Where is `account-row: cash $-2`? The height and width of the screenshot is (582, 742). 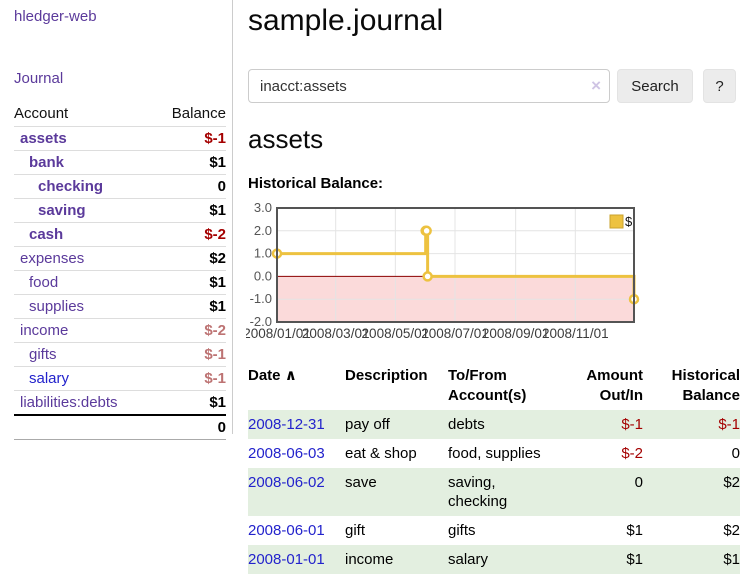
account-row: cash $-2 is located at coordinates (120, 234).